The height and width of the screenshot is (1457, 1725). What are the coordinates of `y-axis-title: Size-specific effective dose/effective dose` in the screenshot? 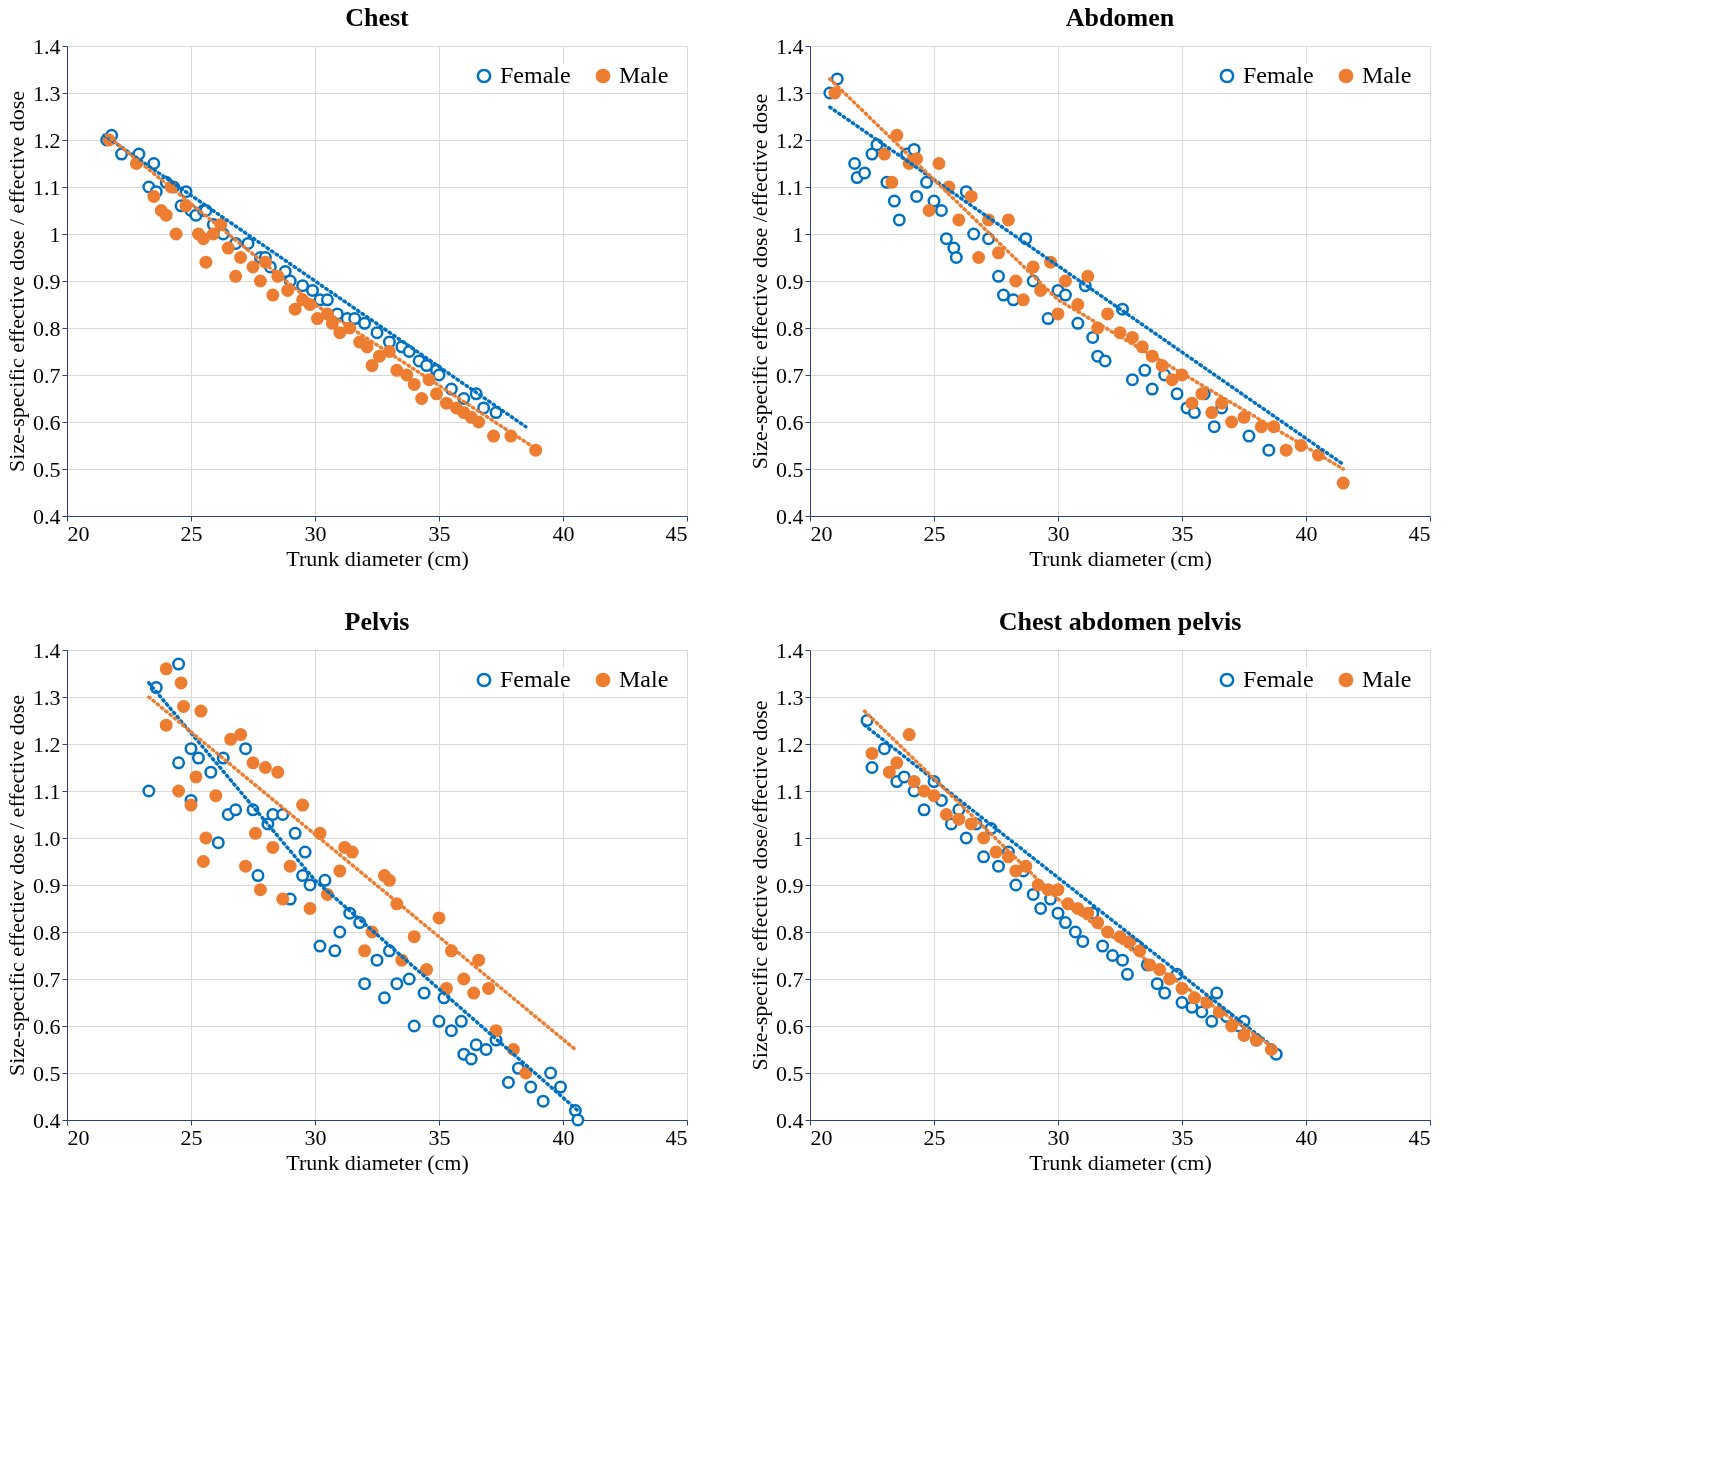 It's located at (759, 885).